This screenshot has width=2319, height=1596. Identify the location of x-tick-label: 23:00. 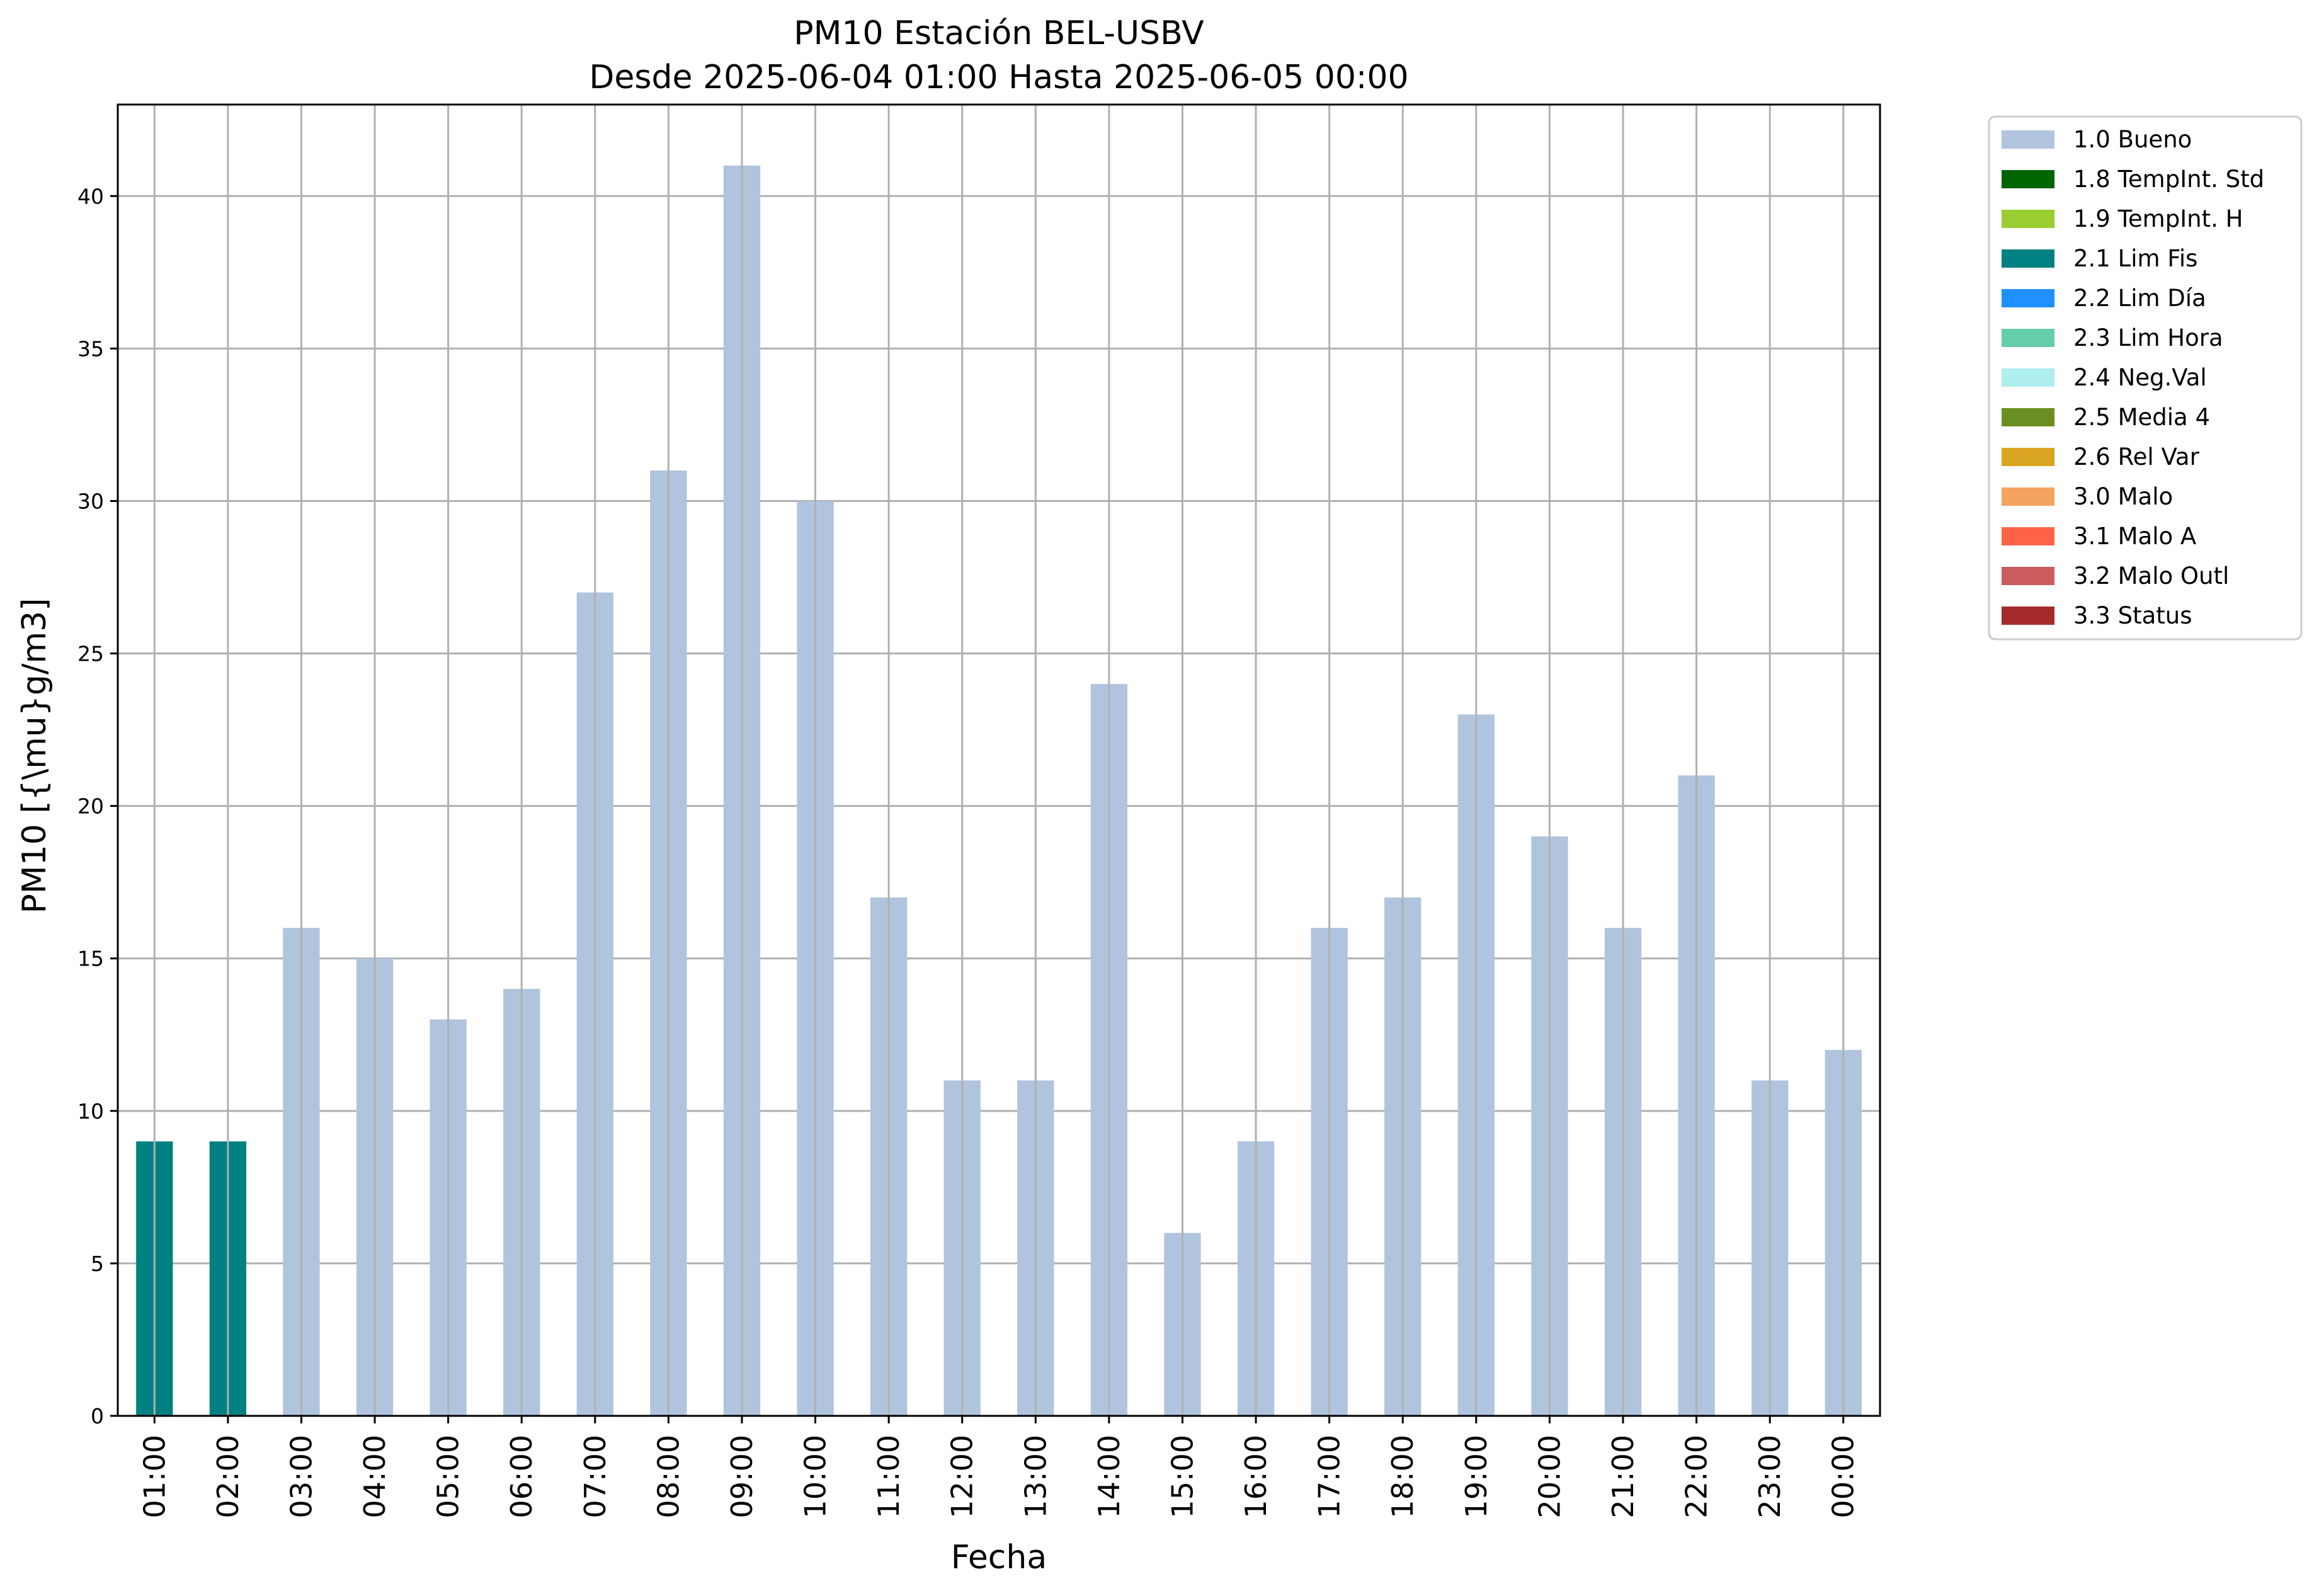
(1770, 1477).